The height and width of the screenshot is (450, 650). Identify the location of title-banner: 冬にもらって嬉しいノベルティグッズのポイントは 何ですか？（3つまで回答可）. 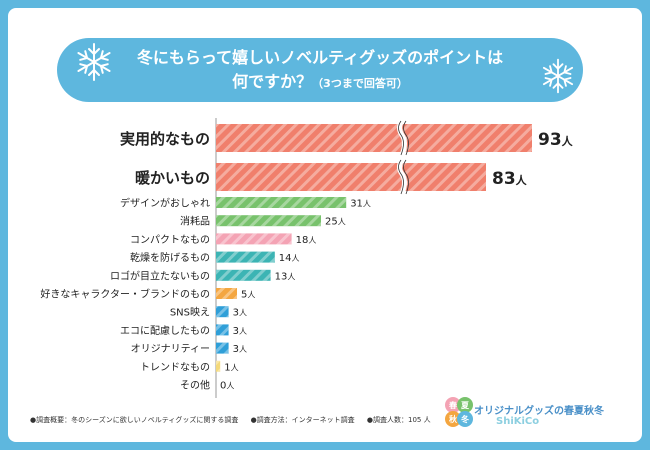
(320, 70).